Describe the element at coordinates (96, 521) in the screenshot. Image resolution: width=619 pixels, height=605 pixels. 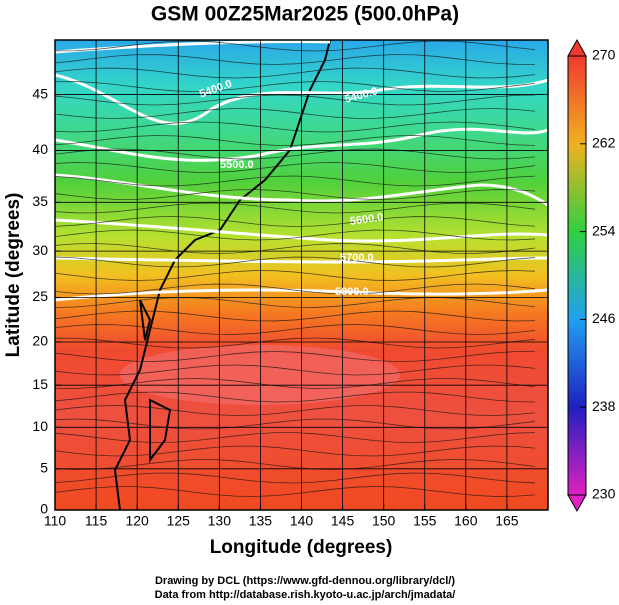
I see `x-tick-label: 115` at that location.